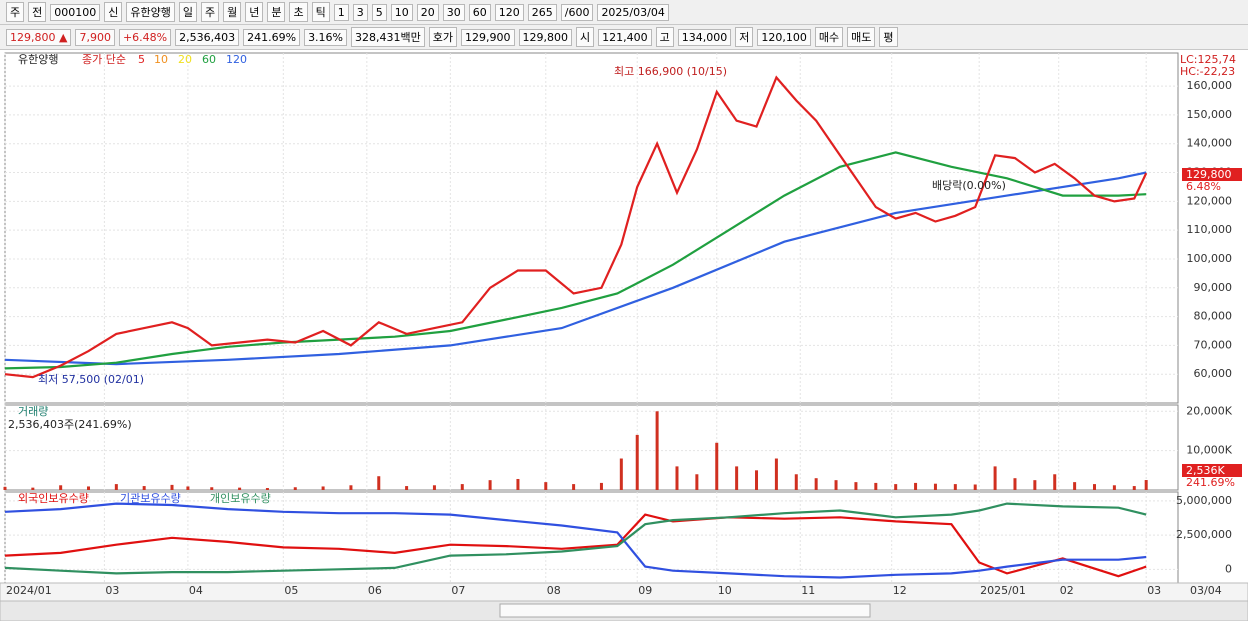  Describe the element at coordinates (196, 590) in the screenshot. I see `x-tick-label: 04` at that location.